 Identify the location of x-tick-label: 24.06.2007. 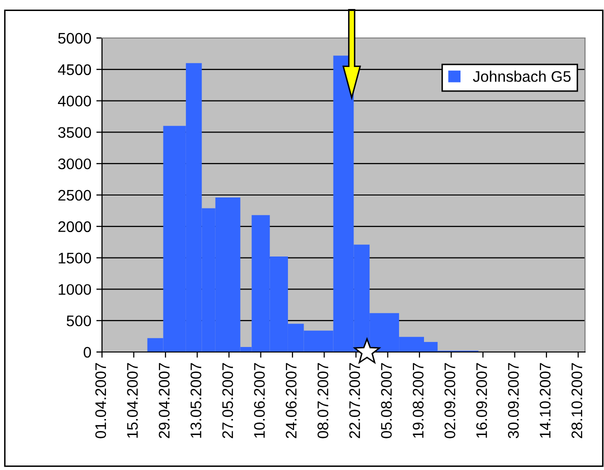
(291, 400).